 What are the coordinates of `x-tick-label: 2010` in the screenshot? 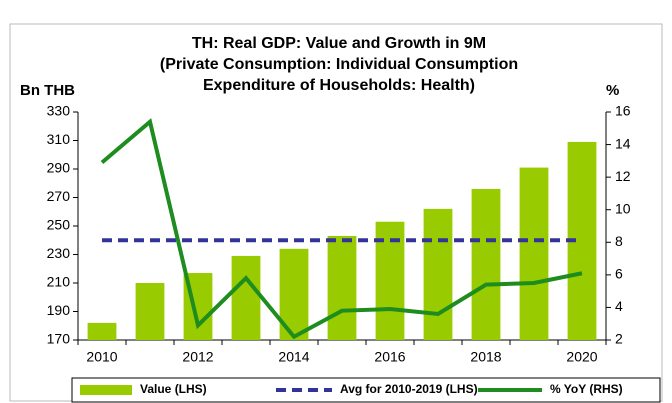 It's located at (101, 357).